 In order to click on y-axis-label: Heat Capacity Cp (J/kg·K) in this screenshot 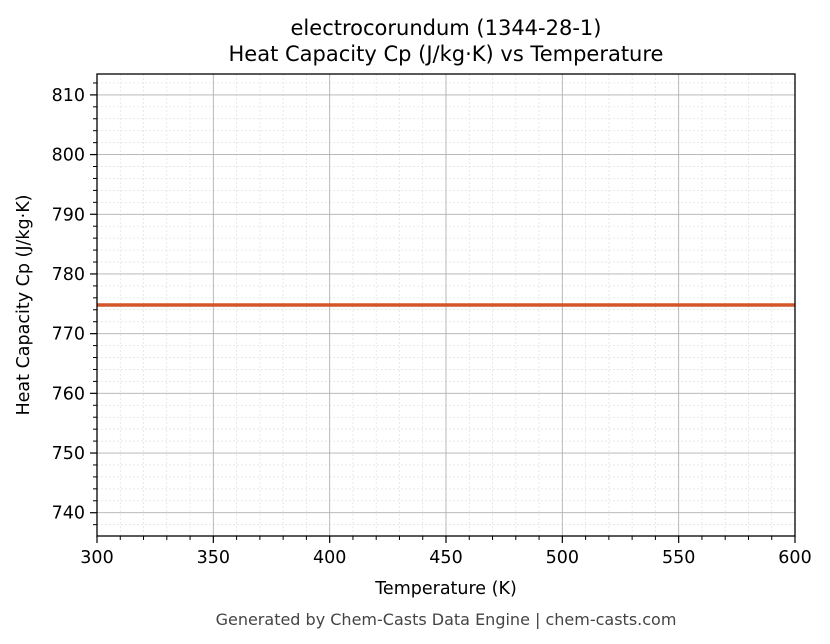, I will do `click(24, 305)`.